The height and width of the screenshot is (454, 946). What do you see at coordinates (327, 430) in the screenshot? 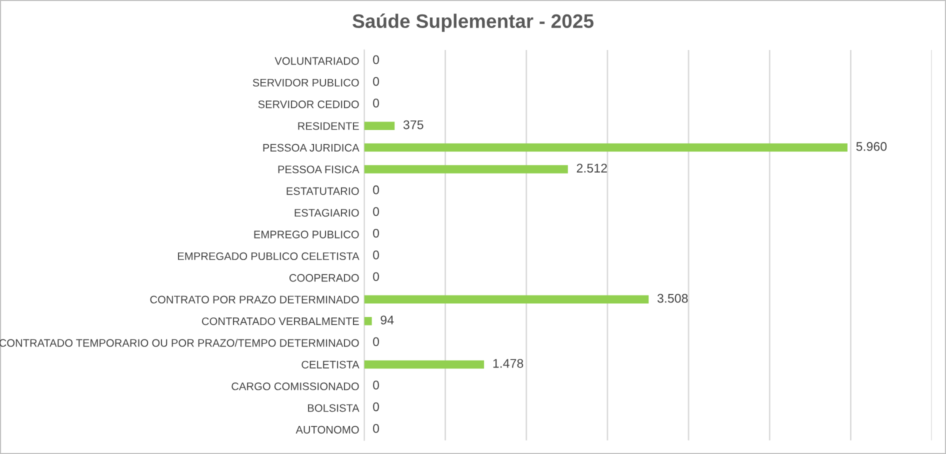
I see `y-tick-label: AUTONOMO` at bounding box center [327, 430].